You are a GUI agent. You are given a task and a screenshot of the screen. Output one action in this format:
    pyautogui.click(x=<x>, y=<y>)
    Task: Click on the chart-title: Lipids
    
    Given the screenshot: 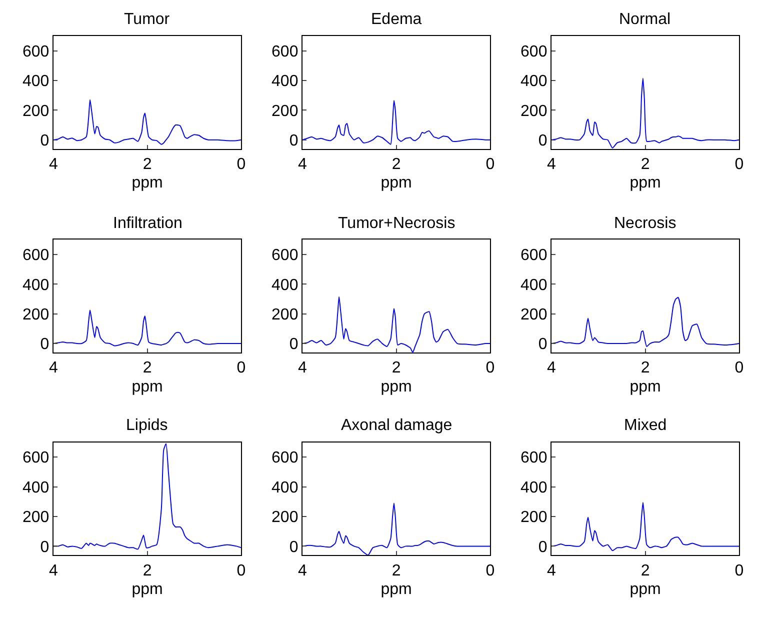 What is the action you would take?
    pyautogui.click(x=147, y=425)
    